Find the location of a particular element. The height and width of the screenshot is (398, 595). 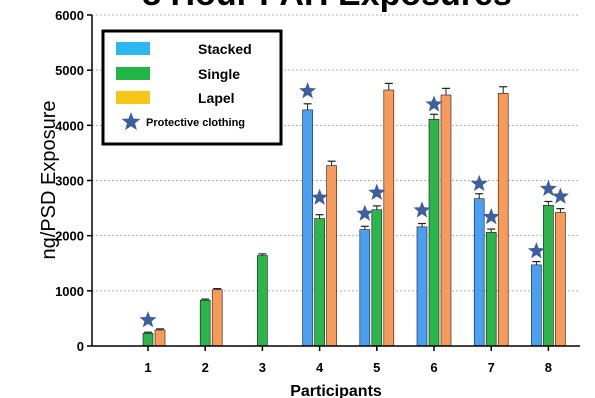

legend-swatch-stacked is located at coordinates (133, 48).